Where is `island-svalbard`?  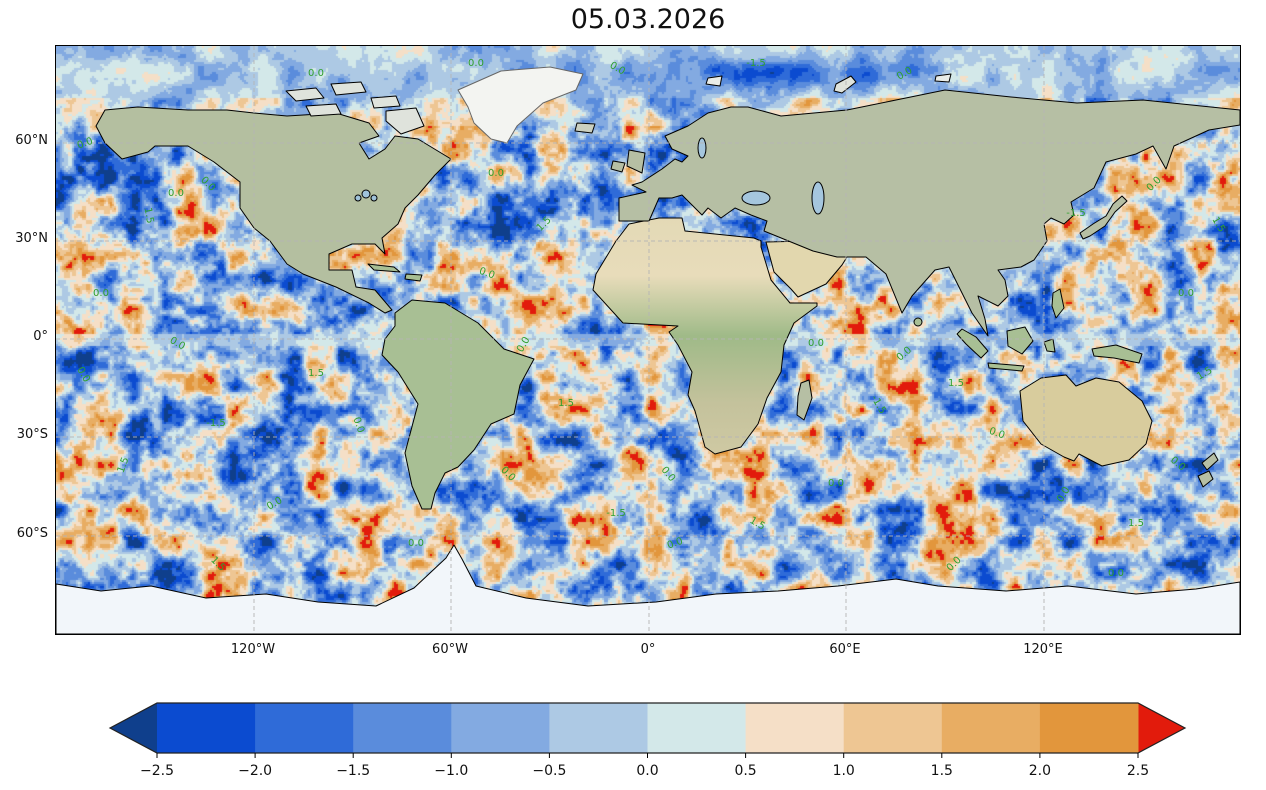
island-svalbard is located at coordinates (714, 81).